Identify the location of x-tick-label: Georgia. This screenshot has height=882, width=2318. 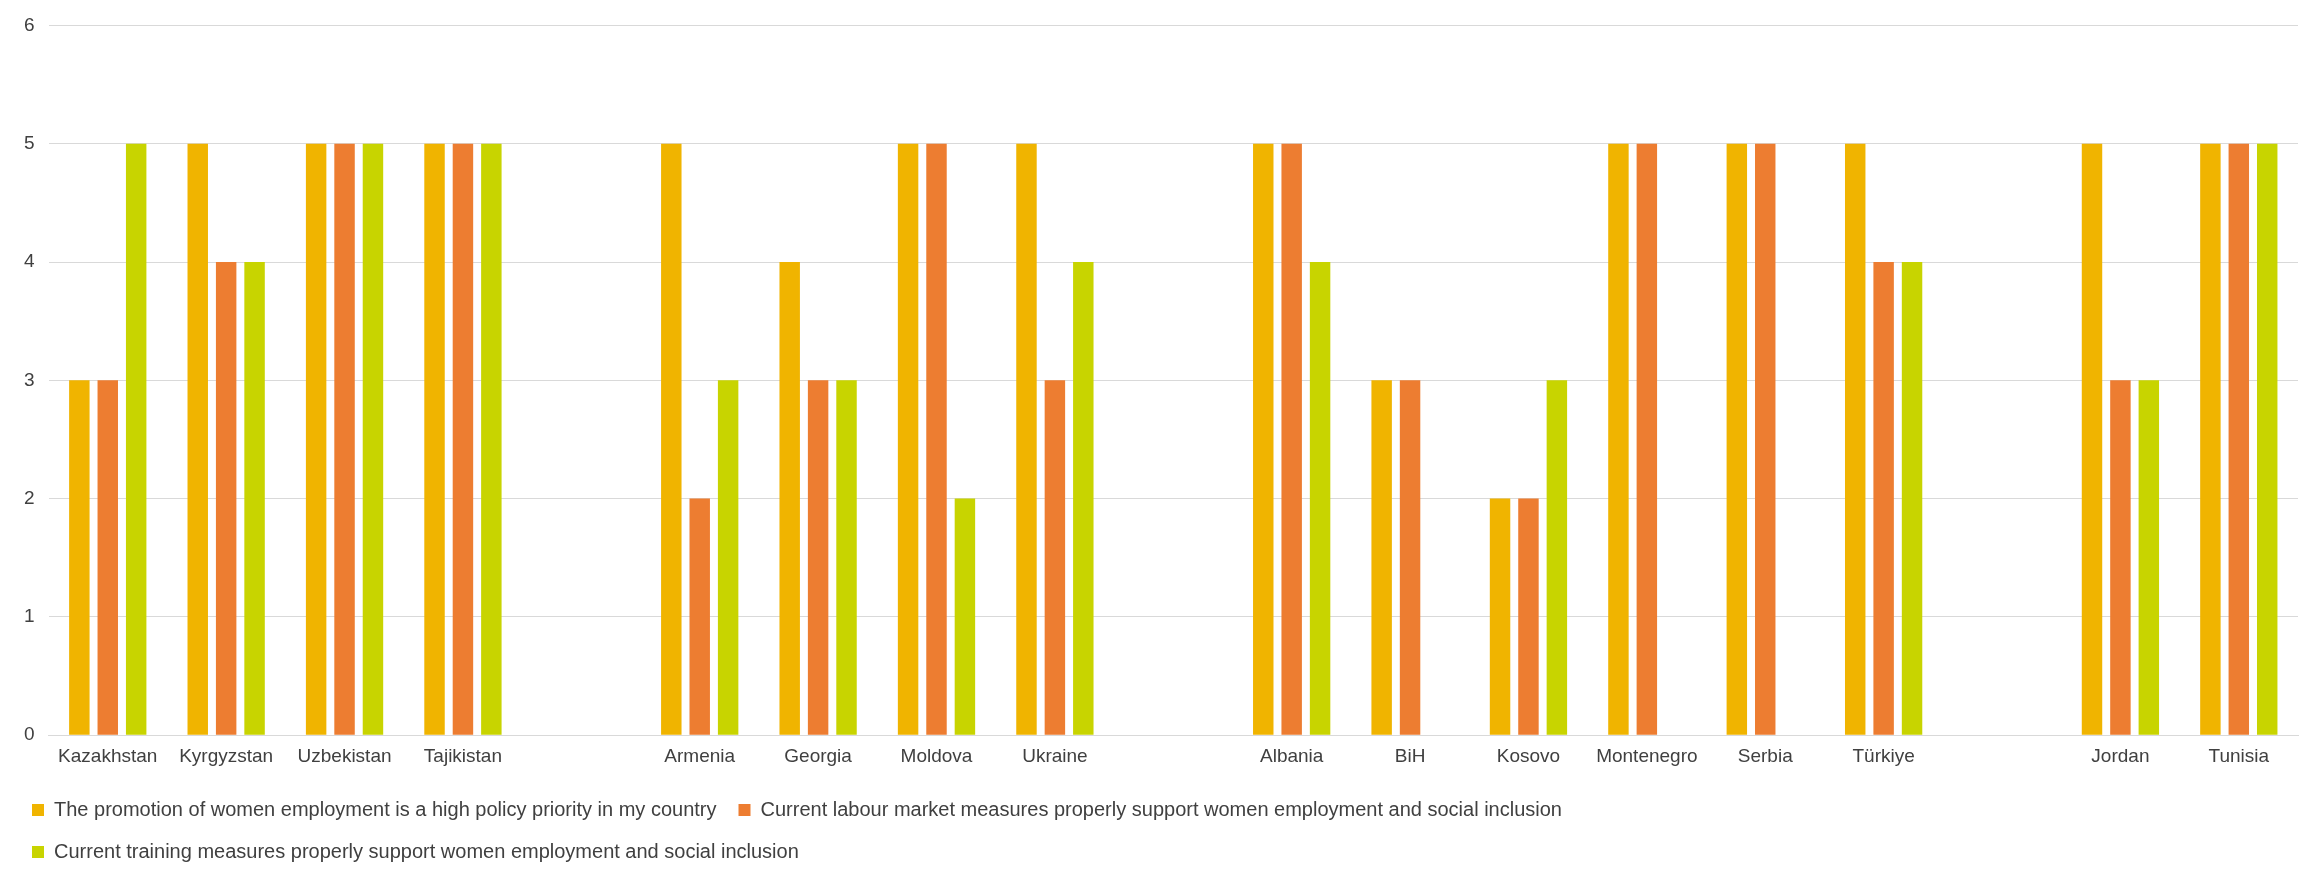
(818, 755).